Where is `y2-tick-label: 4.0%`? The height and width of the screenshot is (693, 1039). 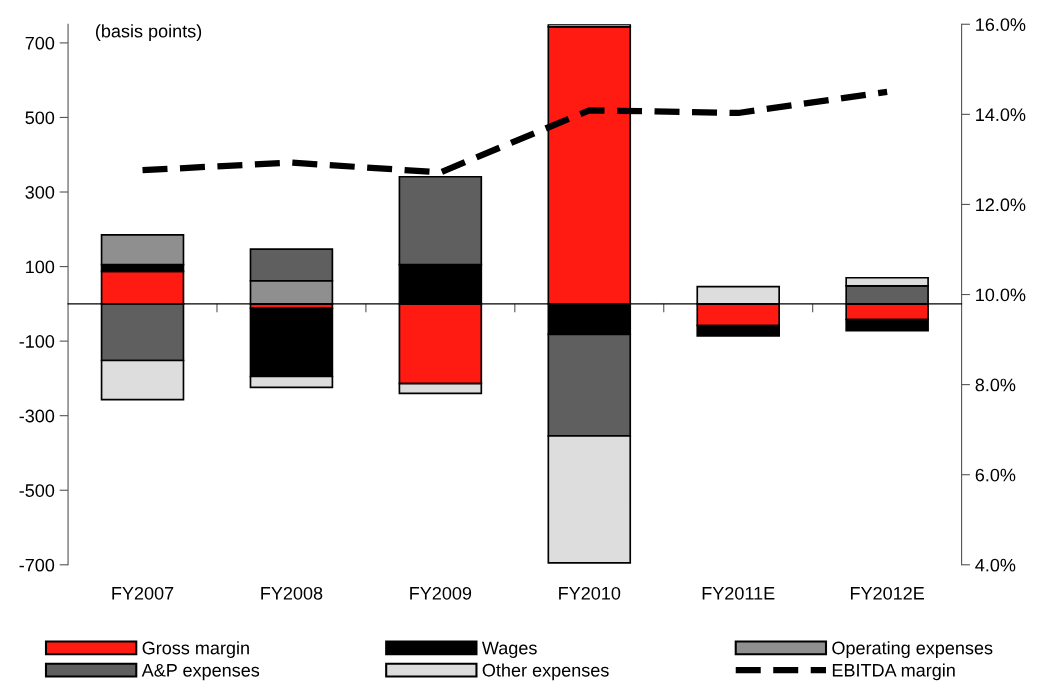
y2-tick-label: 4.0% is located at coordinates (995, 565).